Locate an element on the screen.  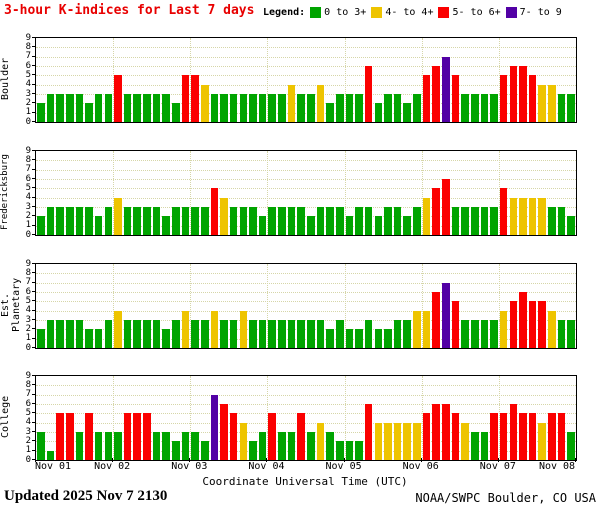
station-label-fredericksburg: Fredericksburg is located at coordinates (5, 192).